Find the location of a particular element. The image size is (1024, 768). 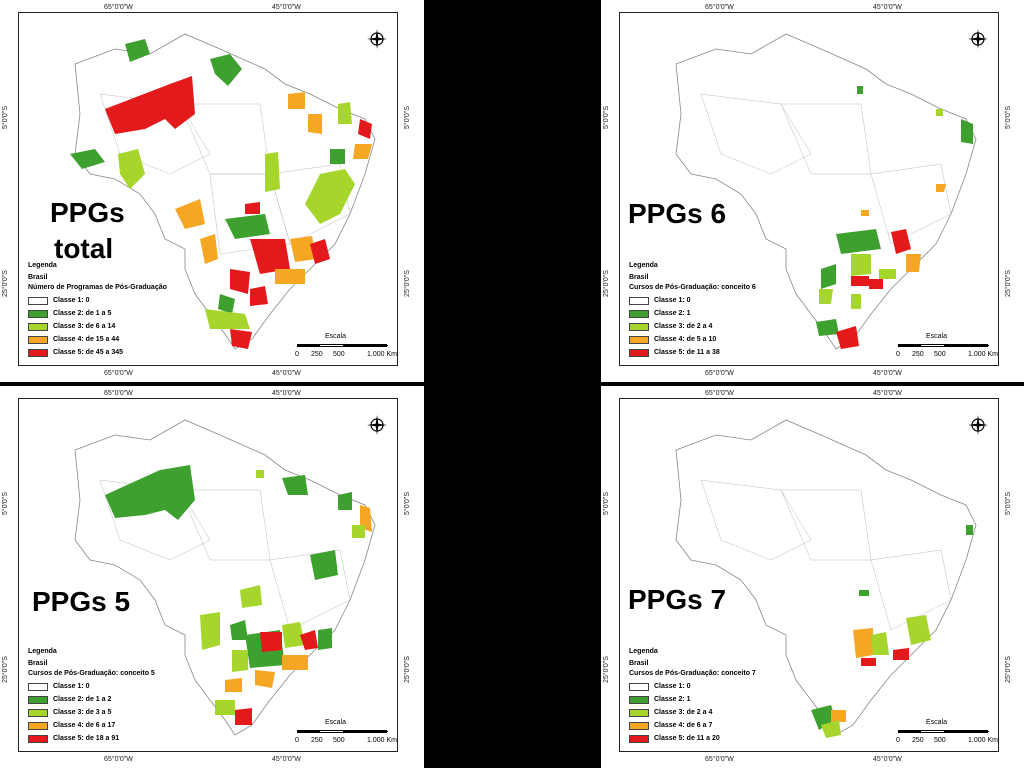

map-title: PPGs 5 is located at coordinates (81, 602).